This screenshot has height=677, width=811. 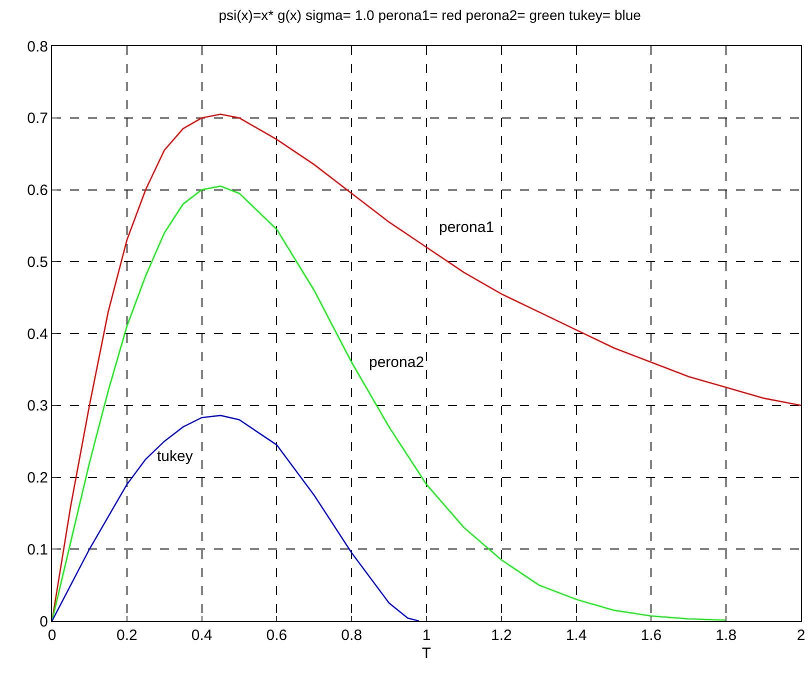 I want to click on x-tick-label: 0.8, so click(x=351, y=635).